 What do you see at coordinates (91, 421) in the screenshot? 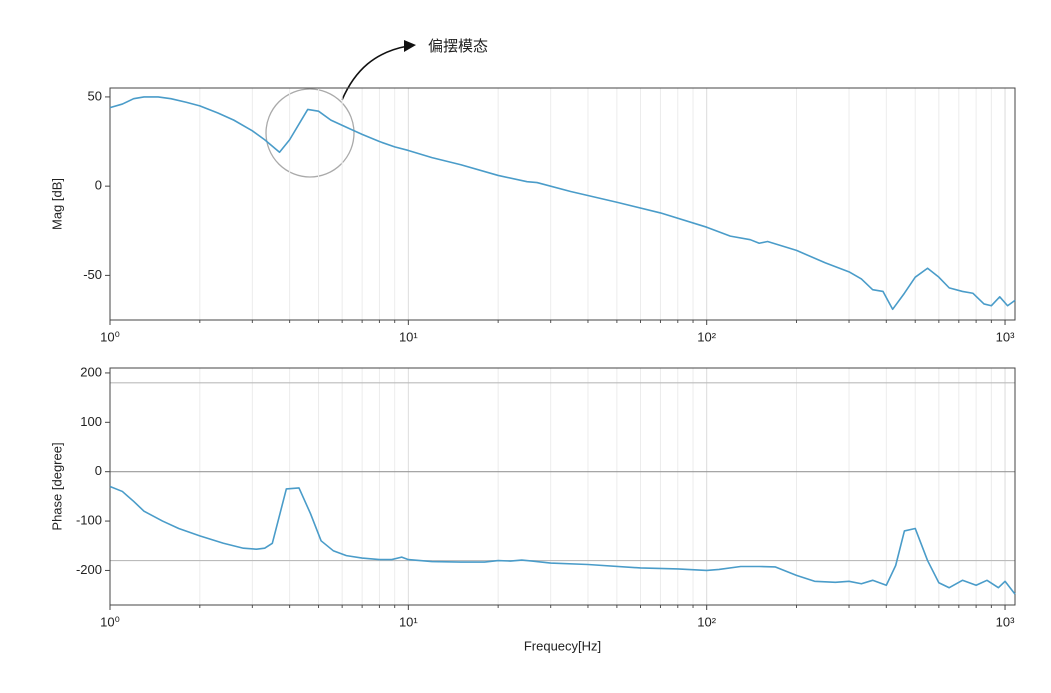
I see `y-tick-label: 100` at bounding box center [91, 421].